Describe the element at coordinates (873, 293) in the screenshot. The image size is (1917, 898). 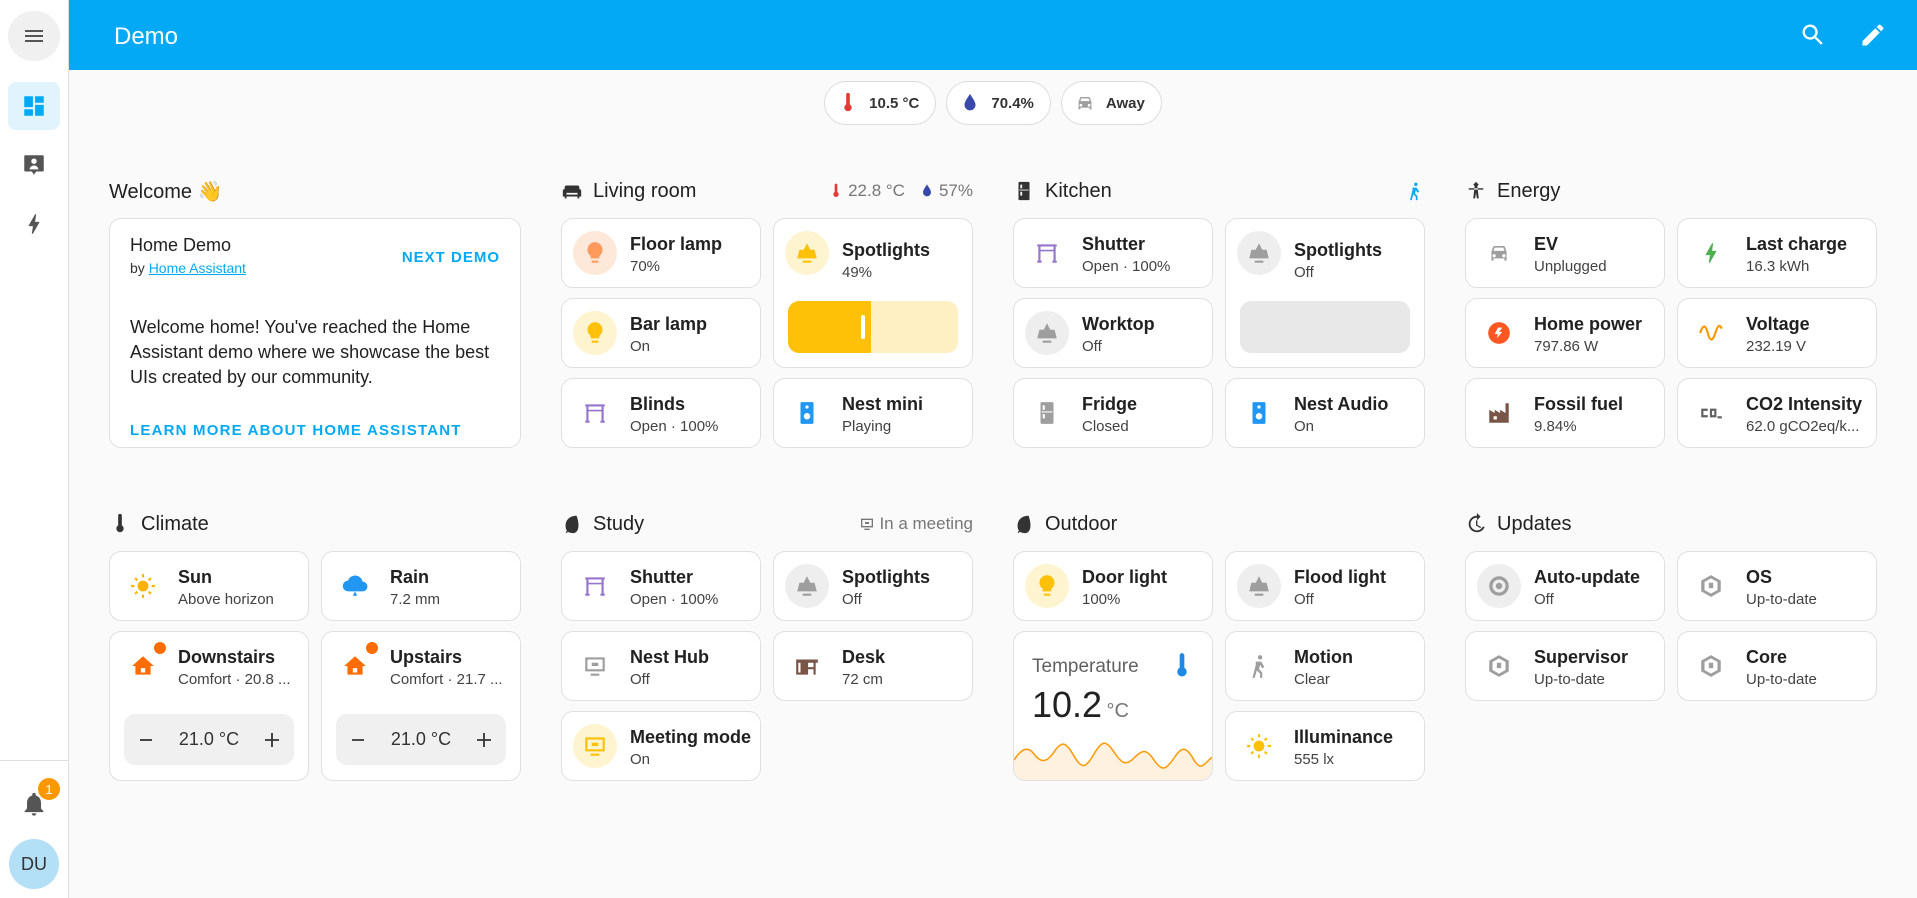
I see `tile: Spotlights 49%` at that location.